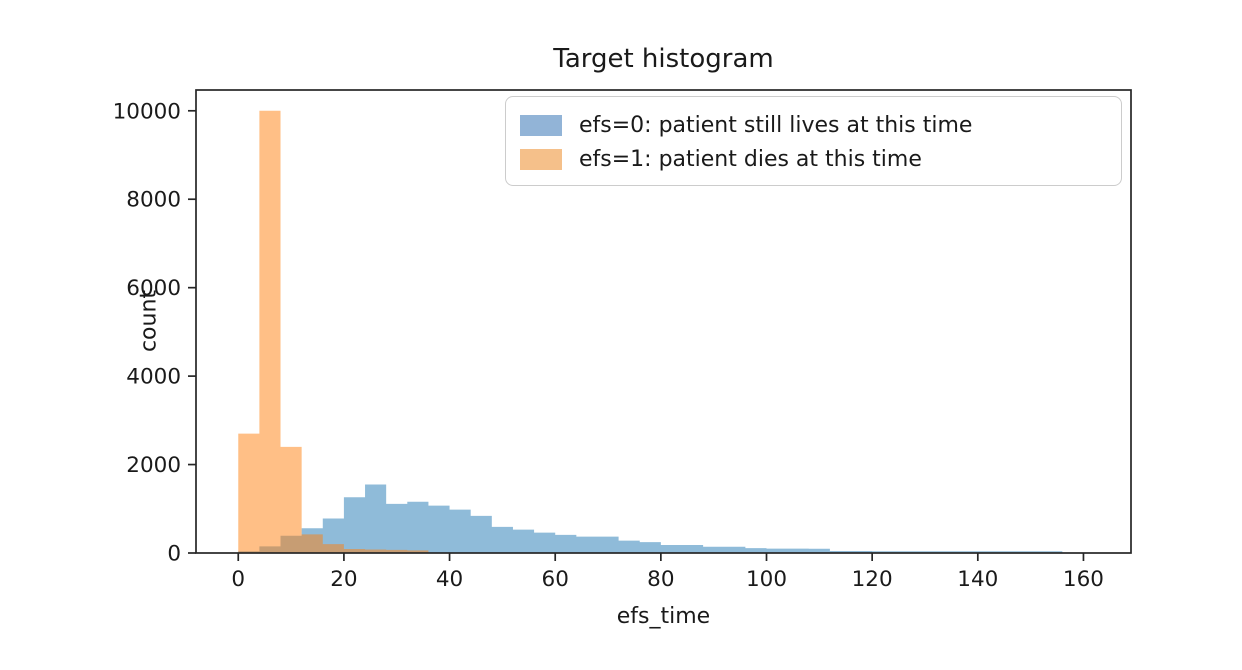 This screenshot has height=670, width=1242. What do you see at coordinates (153, 465) in the screenshot?
I see `y-tick-label: 2000` at bounding box center [153, 465].